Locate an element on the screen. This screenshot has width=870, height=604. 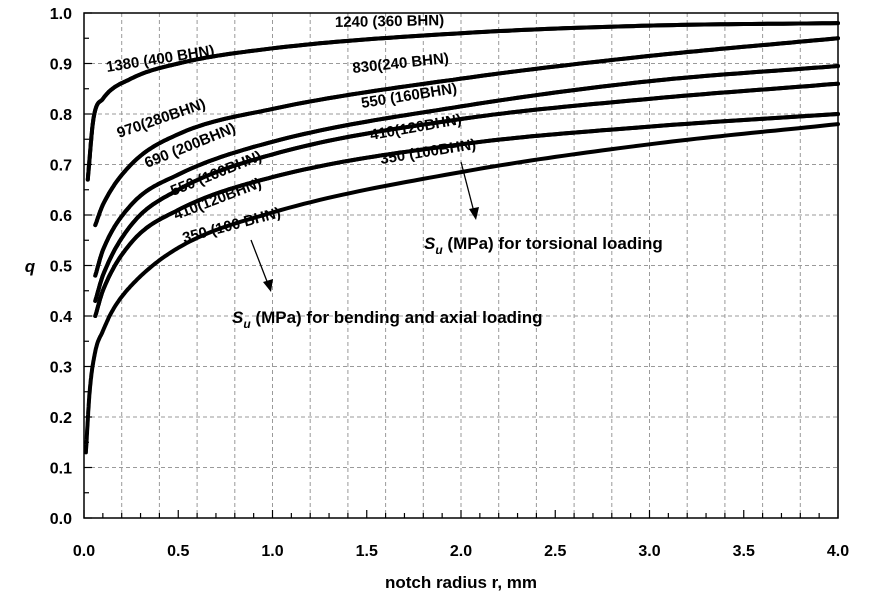
y-tick-label: 0.5 is located at coordinates (61, 267).